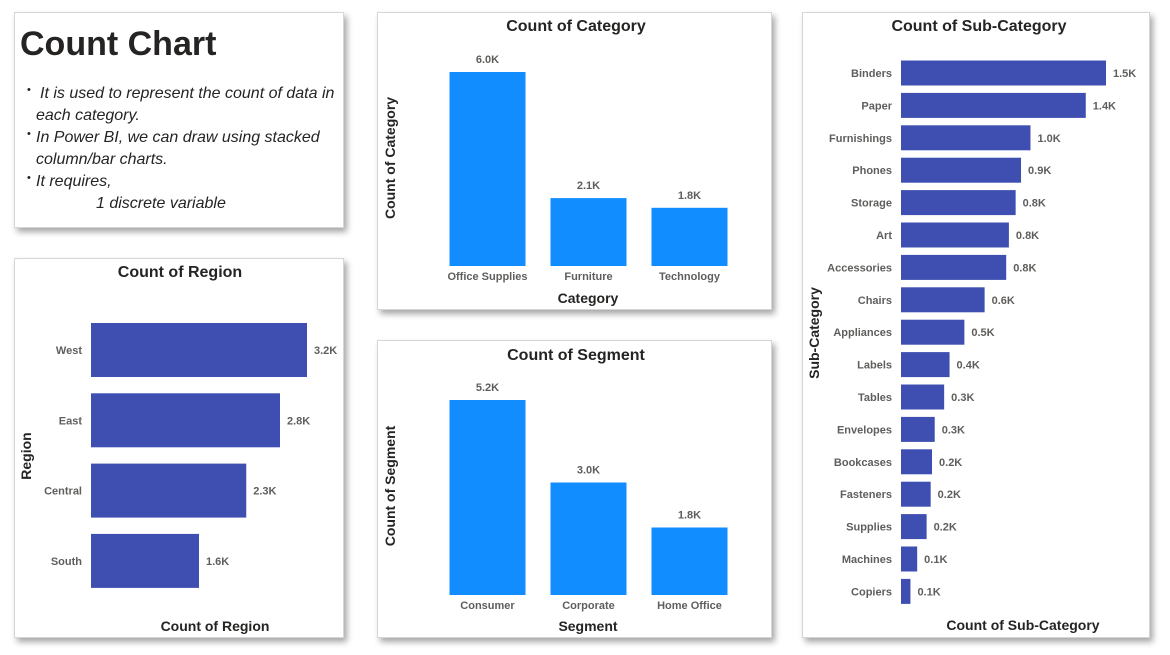 Image resolution: width=1170 pixels, height=655 pixels. I want to click on y-tick-label: Central, so click(63, 492).